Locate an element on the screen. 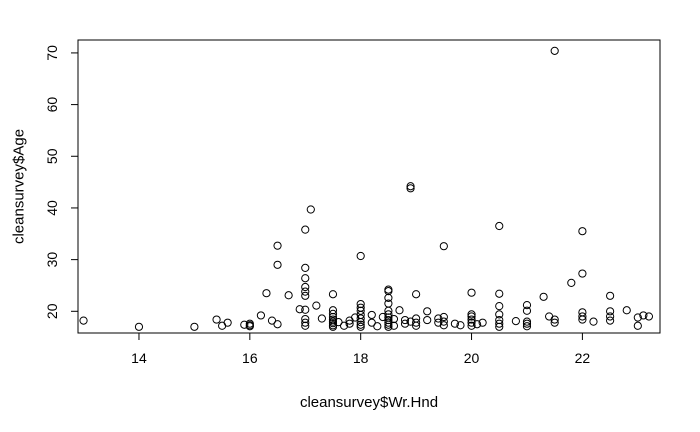  y-axis-label: cleansurvey$Age is located at coordinates (18, 186).